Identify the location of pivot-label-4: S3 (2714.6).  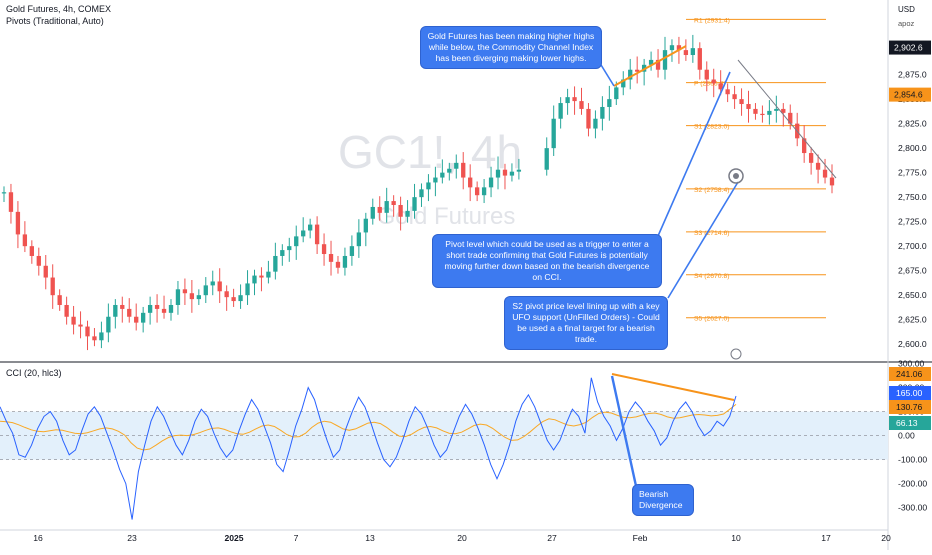
(712, 233).